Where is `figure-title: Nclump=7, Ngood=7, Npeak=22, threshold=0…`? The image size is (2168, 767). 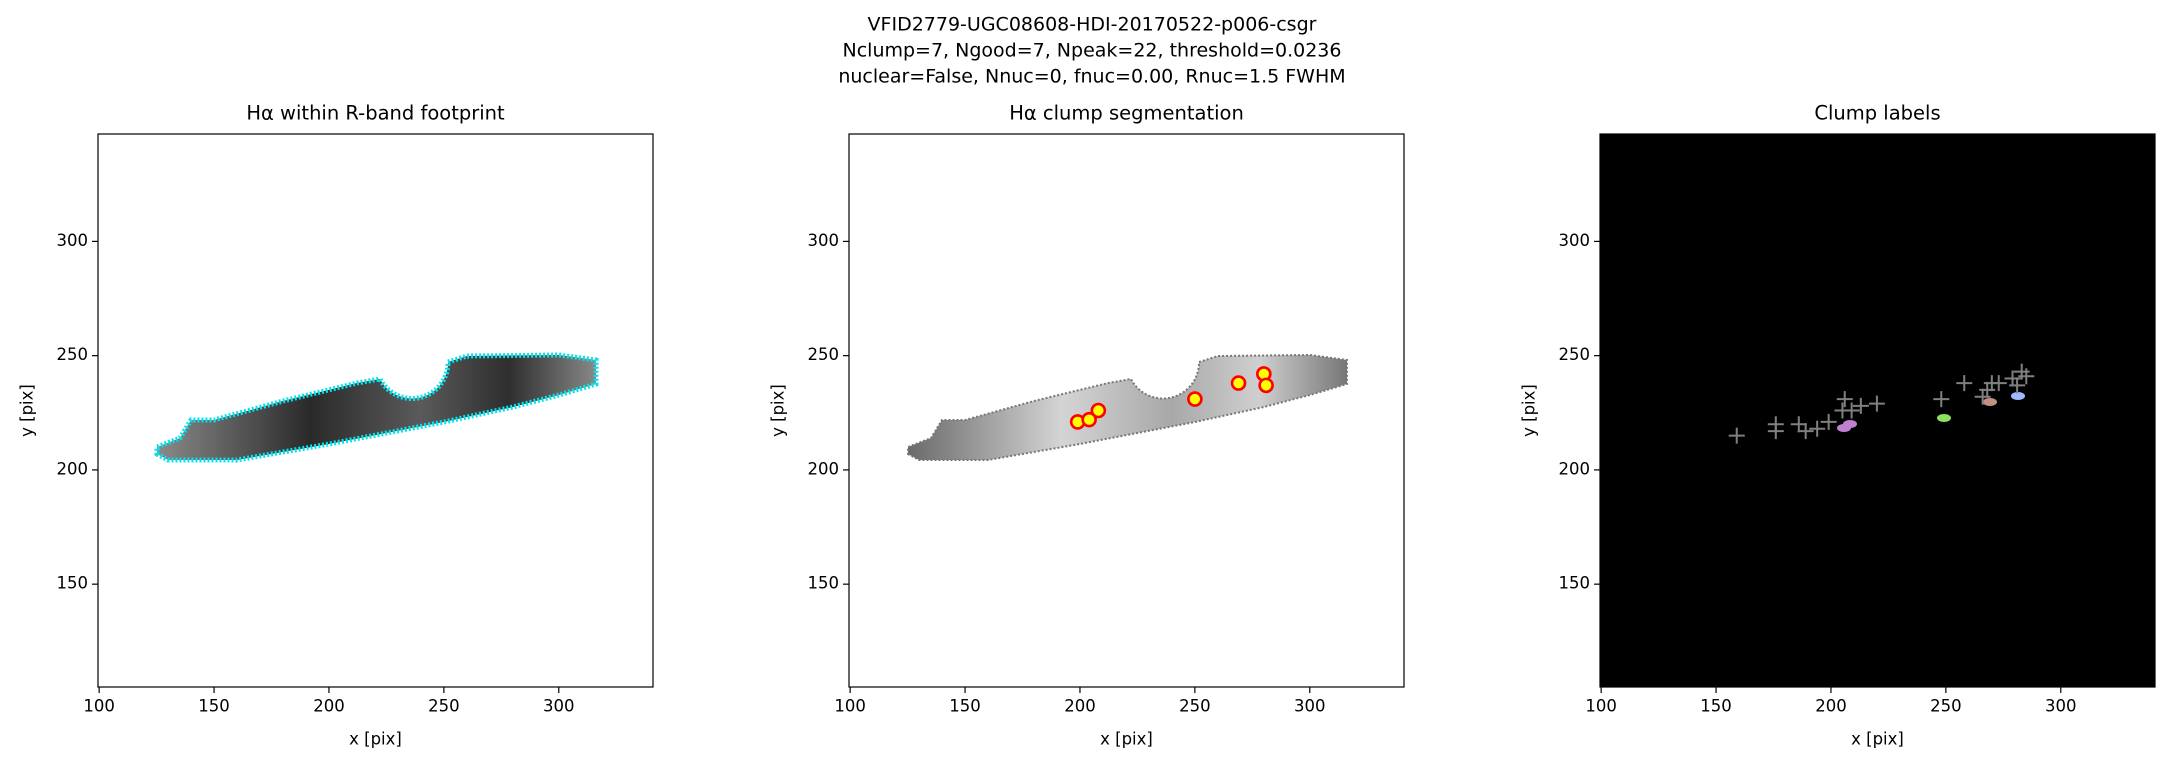
figure-title: Nclump=7, Ngood=7, Npeak=22, threshold=0… is located at coordinates (1092, 51).